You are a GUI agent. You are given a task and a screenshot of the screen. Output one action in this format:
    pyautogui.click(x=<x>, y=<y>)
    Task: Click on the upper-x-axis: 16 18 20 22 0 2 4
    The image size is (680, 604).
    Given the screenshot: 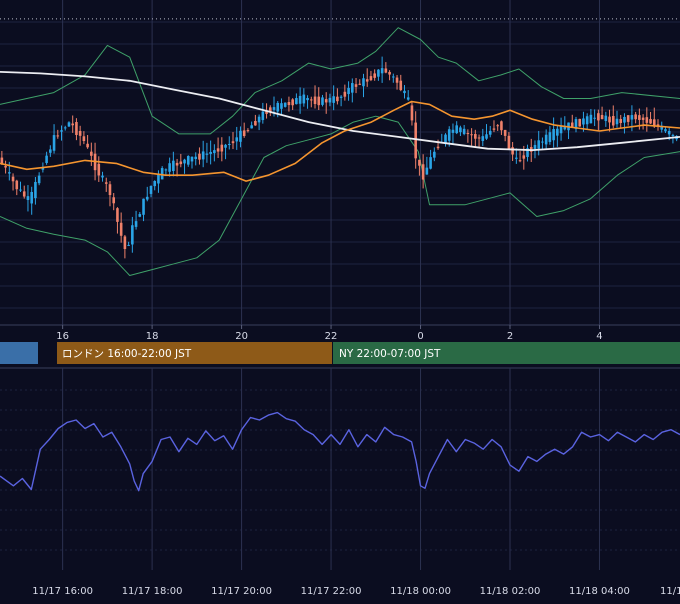 What is the action you would take?
    pyautogui.click(x=329, y=333)
    